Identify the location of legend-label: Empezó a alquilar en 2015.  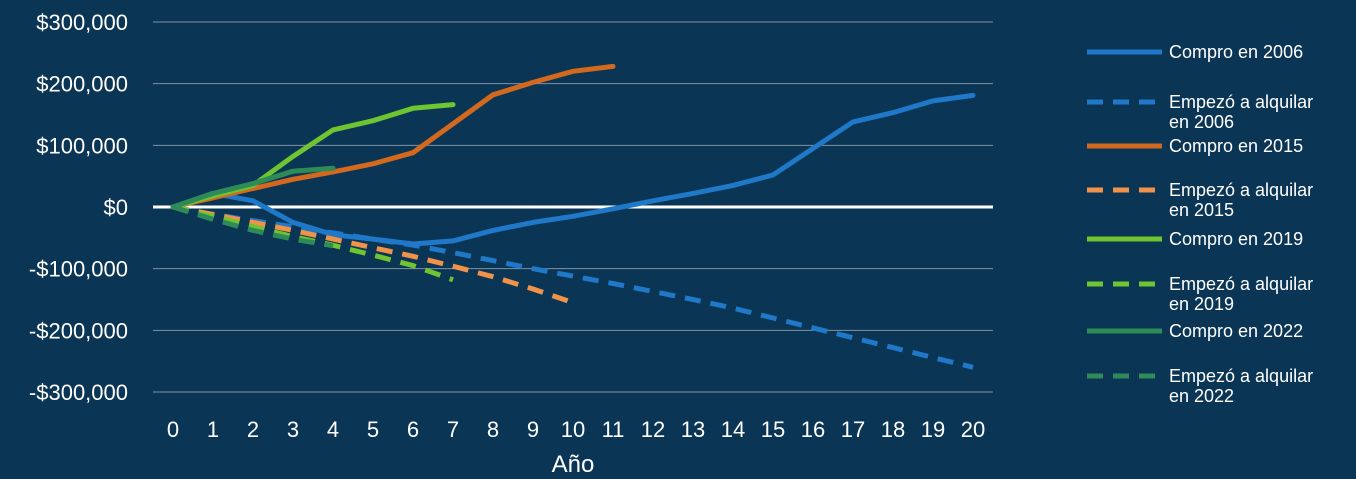
(1241, 200).